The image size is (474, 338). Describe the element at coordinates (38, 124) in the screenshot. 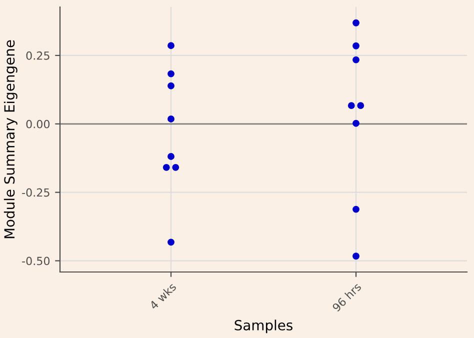

I see `y-tick-label: 0.00` at that location.